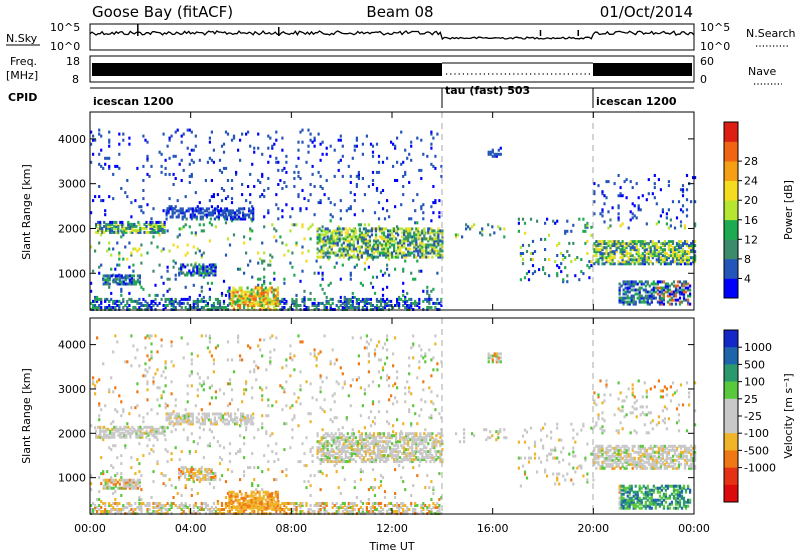  I want to click on date-title: 01/Oct/2014, so click(646, 12).